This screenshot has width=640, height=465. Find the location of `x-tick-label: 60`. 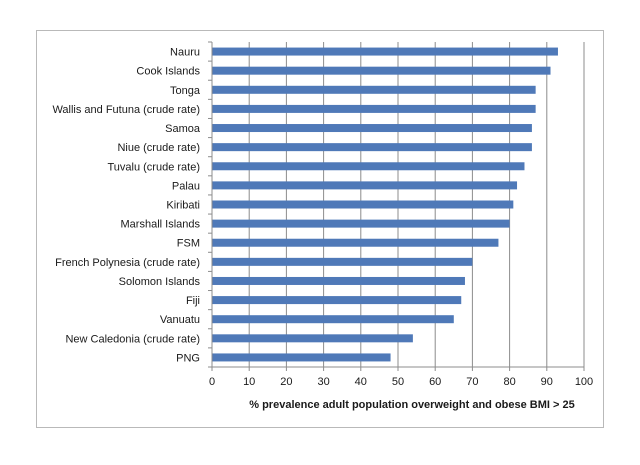

x-tick-label: 60 is located at coordinates (435, 382).